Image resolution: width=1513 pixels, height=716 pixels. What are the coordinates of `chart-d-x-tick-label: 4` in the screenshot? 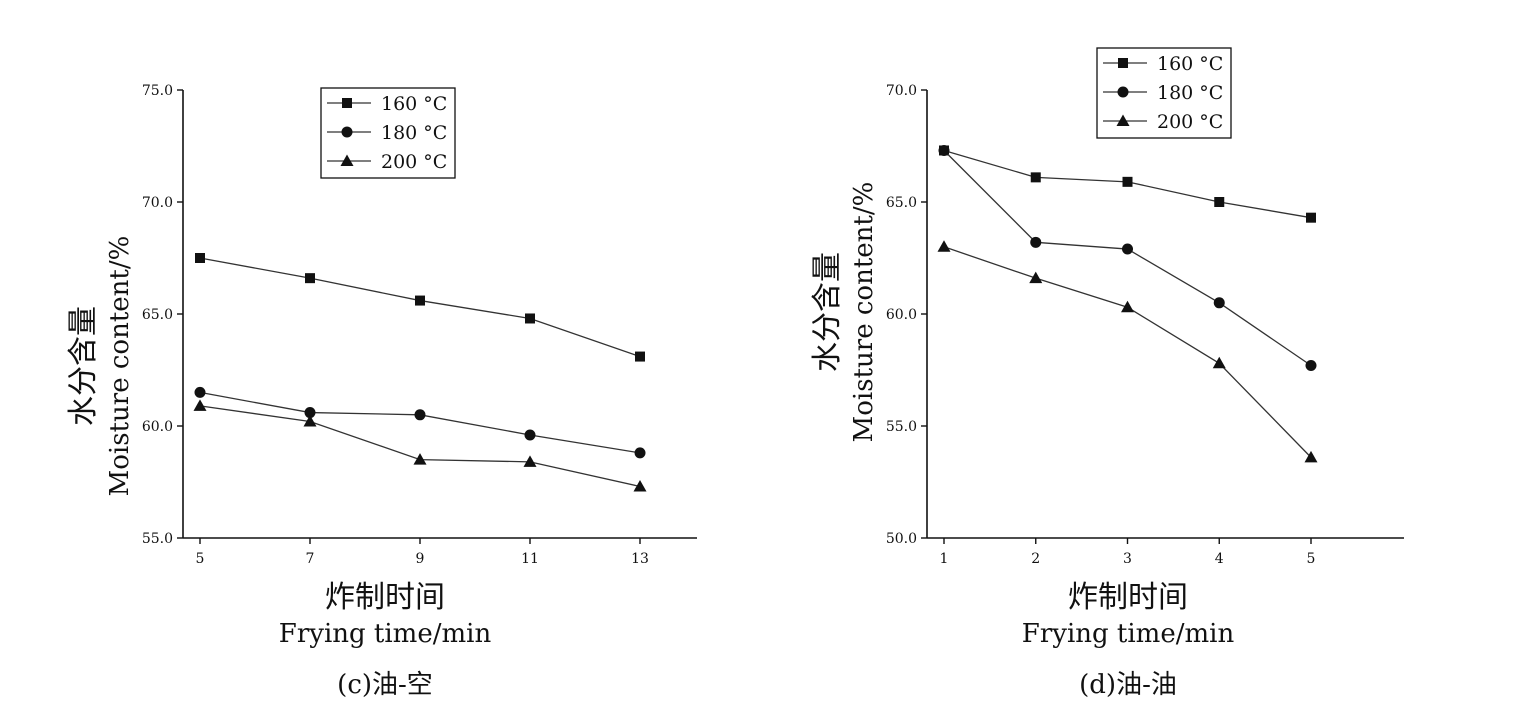 It's located at (1219, 559).